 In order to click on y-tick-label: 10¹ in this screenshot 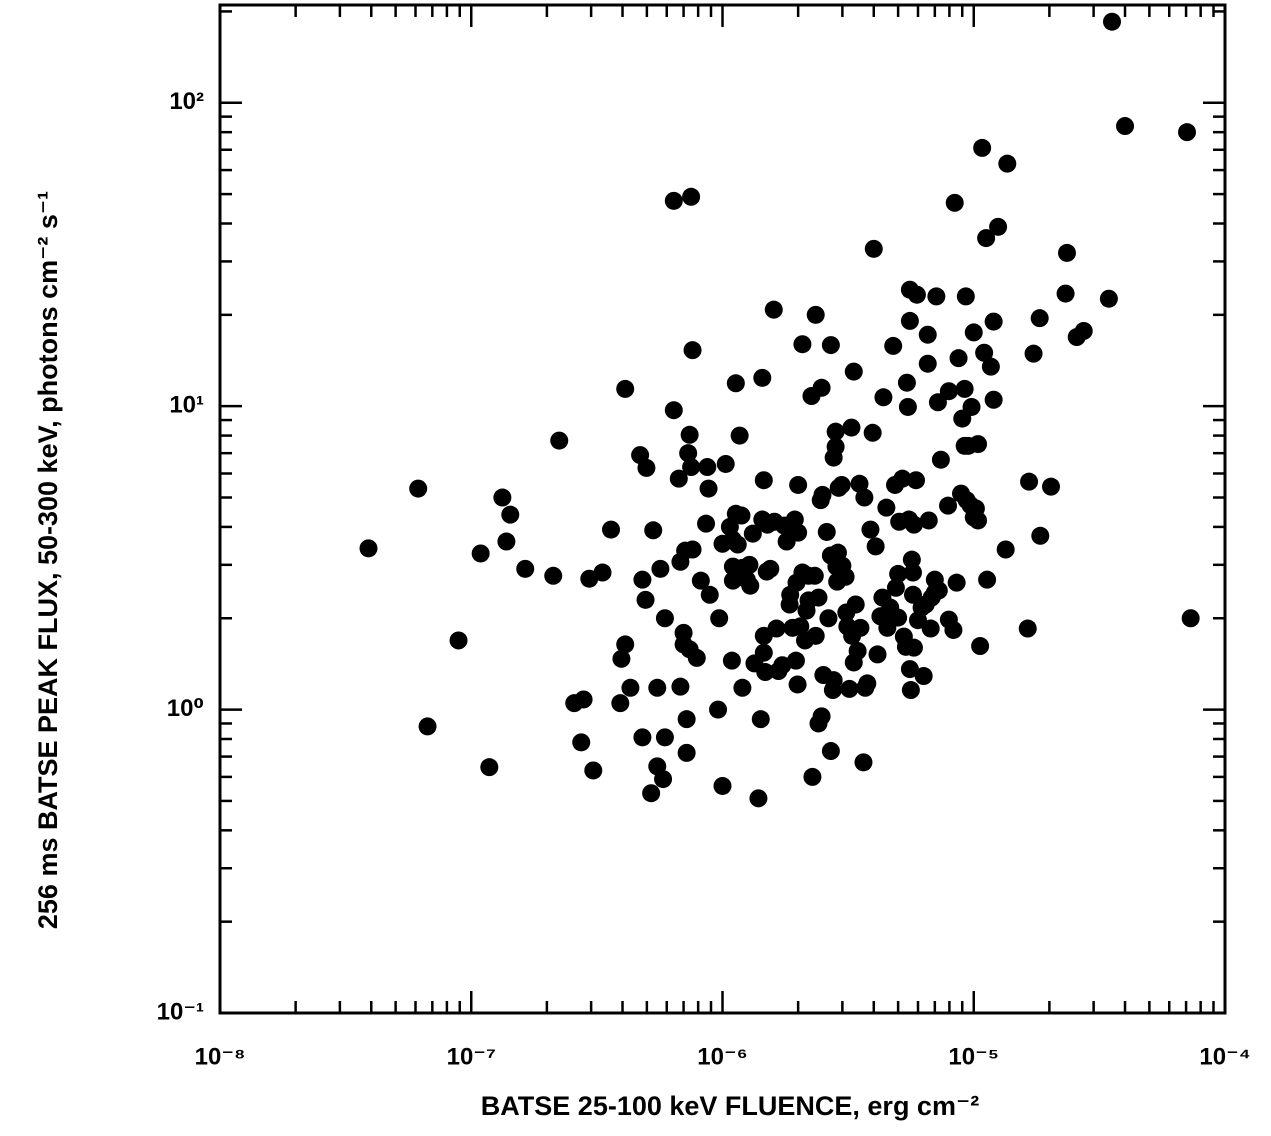, I will do `click(186, 405)`.